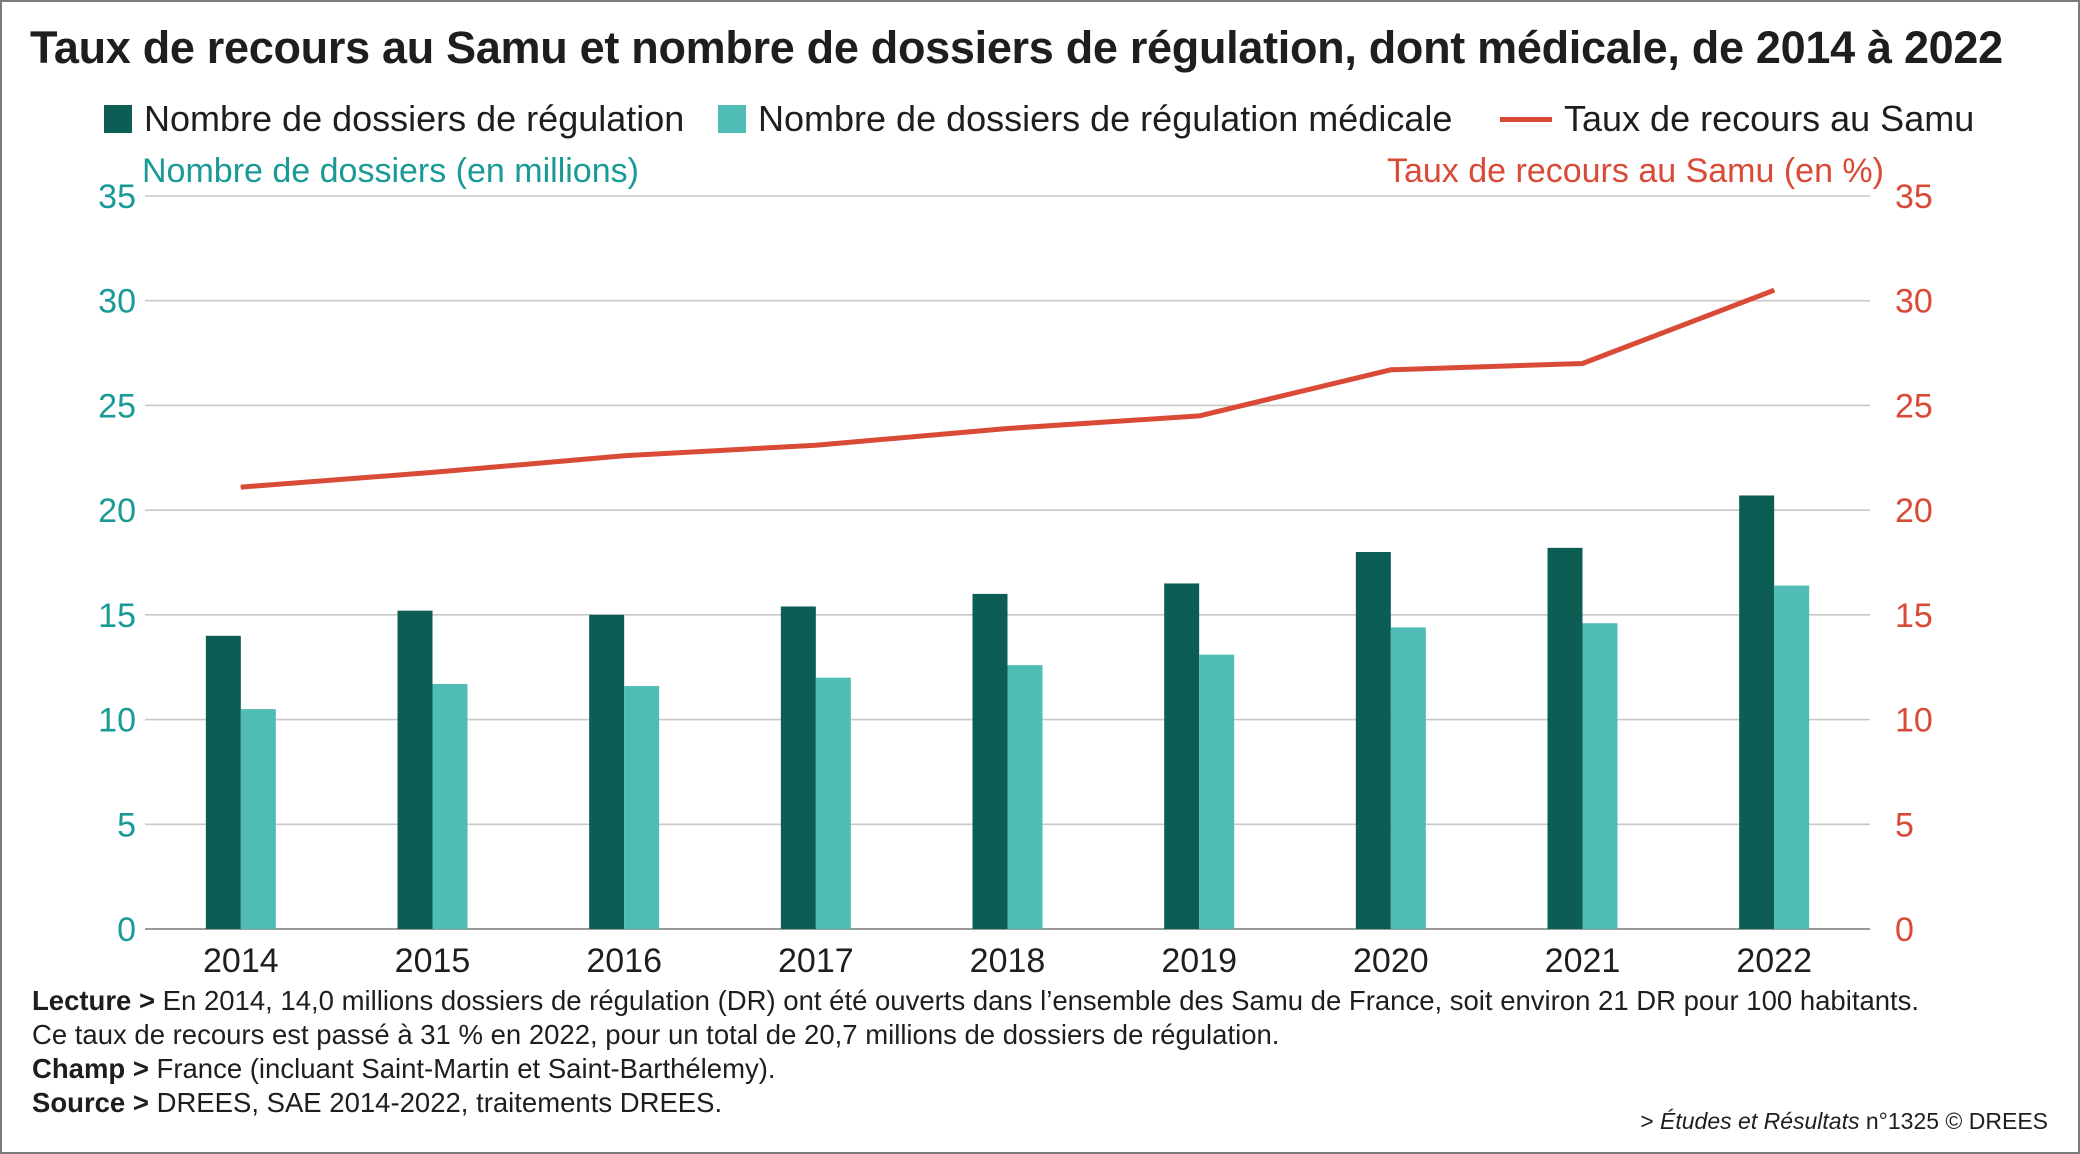  What do you see at coordinates (1583, 961) in the screenshot?
I see `x-tick-label: 2021` at bounding box center [1583, 961].